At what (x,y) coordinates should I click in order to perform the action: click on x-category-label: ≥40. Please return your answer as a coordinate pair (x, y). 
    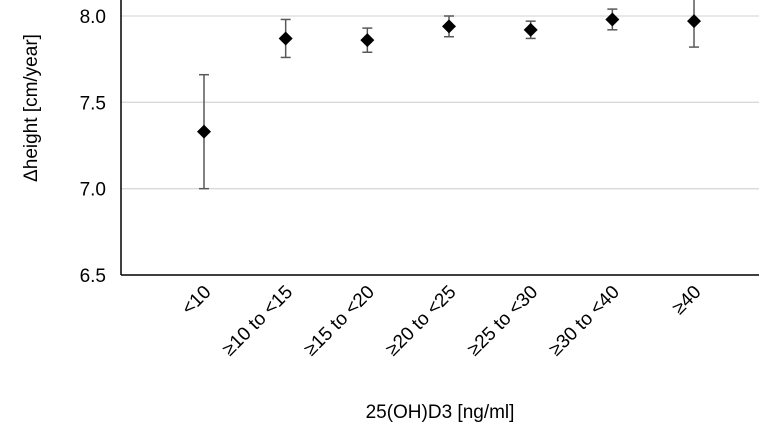
    Looking at the image, I should click on (686, 300).